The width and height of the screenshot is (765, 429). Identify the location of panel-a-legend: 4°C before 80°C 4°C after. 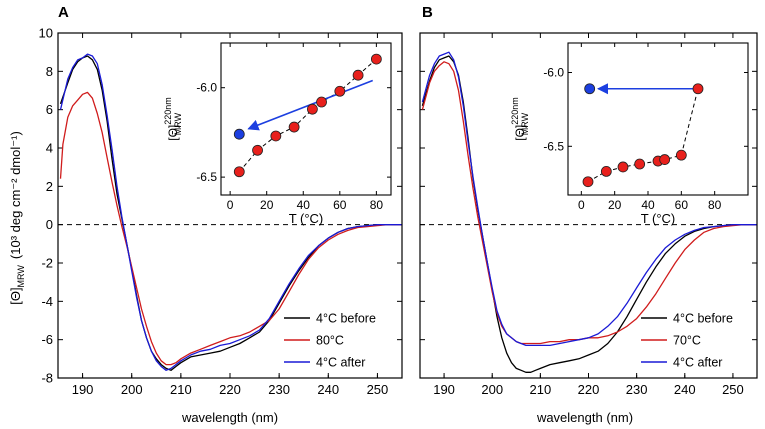
(330, 341).